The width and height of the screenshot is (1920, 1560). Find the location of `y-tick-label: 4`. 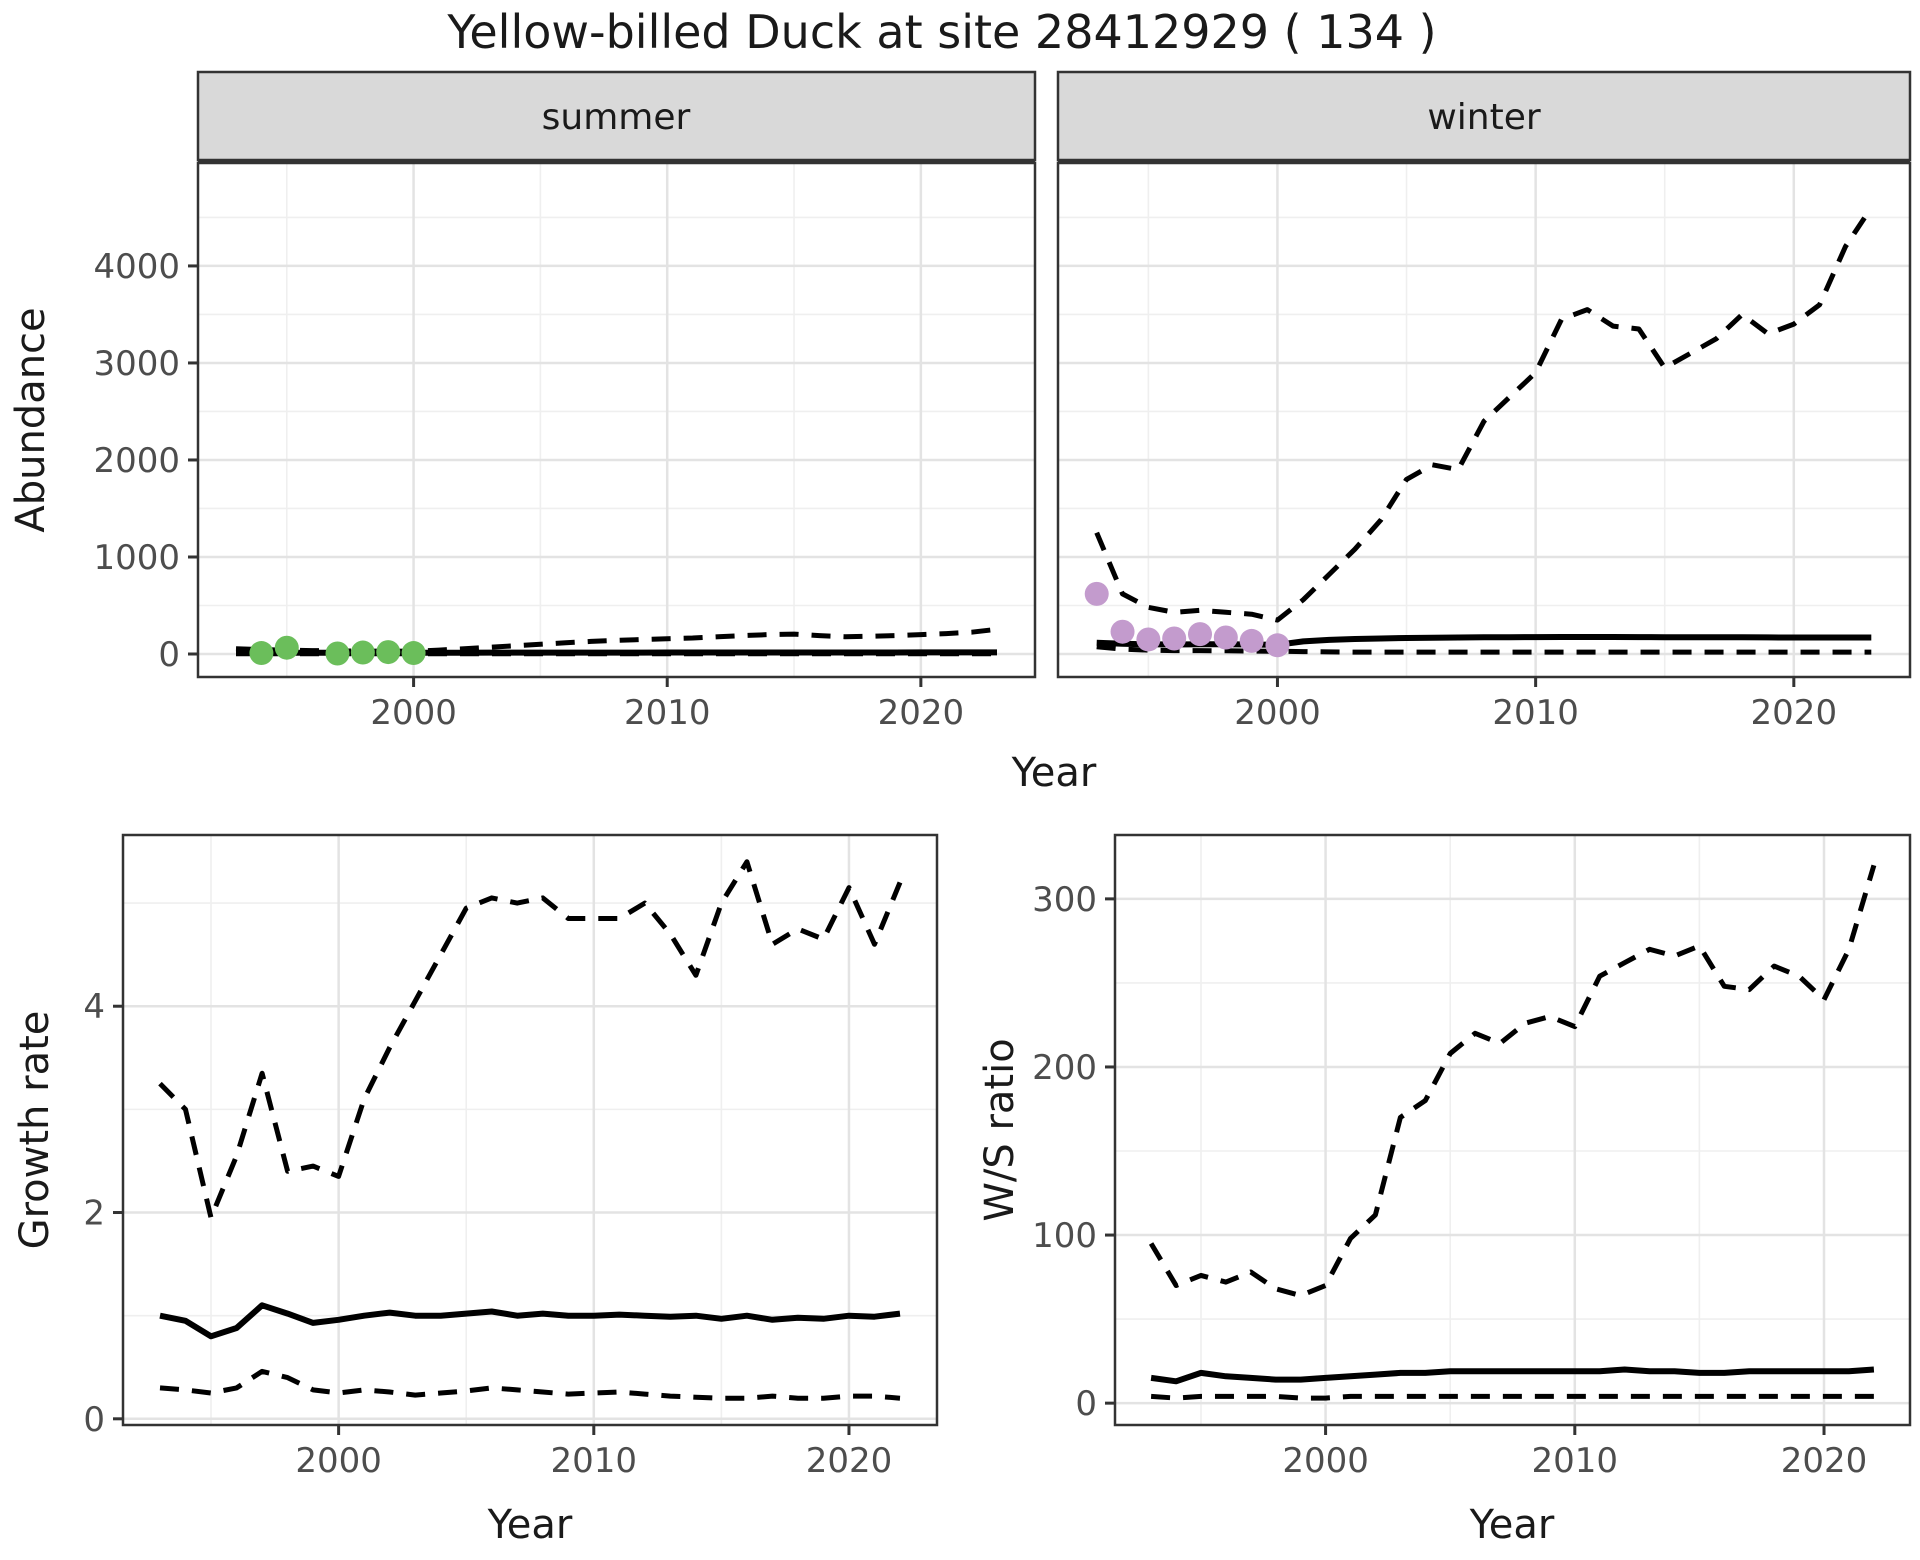

y-tick-label: 4 is located at coordinates (94, 1007).